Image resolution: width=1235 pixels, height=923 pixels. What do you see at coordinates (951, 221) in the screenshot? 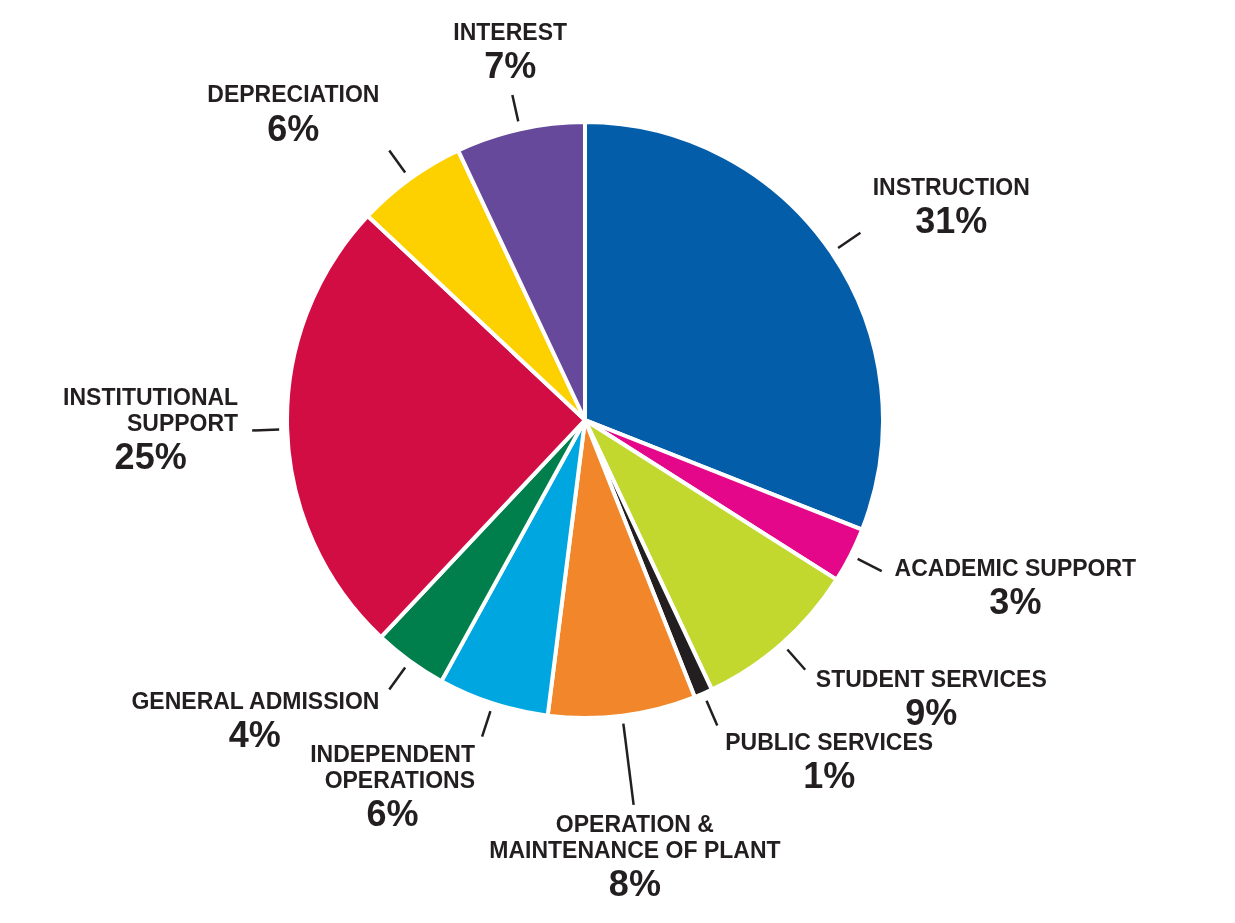
I see `data-label: 31%` at bounding box center [951, 221].